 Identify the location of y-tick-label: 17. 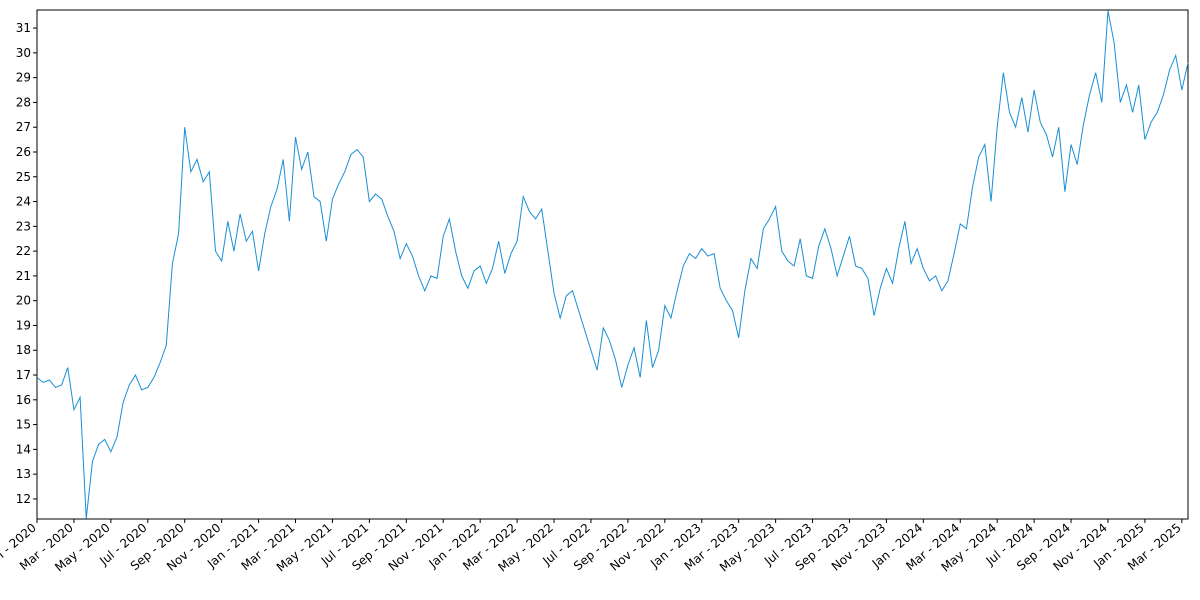
(23, 375).